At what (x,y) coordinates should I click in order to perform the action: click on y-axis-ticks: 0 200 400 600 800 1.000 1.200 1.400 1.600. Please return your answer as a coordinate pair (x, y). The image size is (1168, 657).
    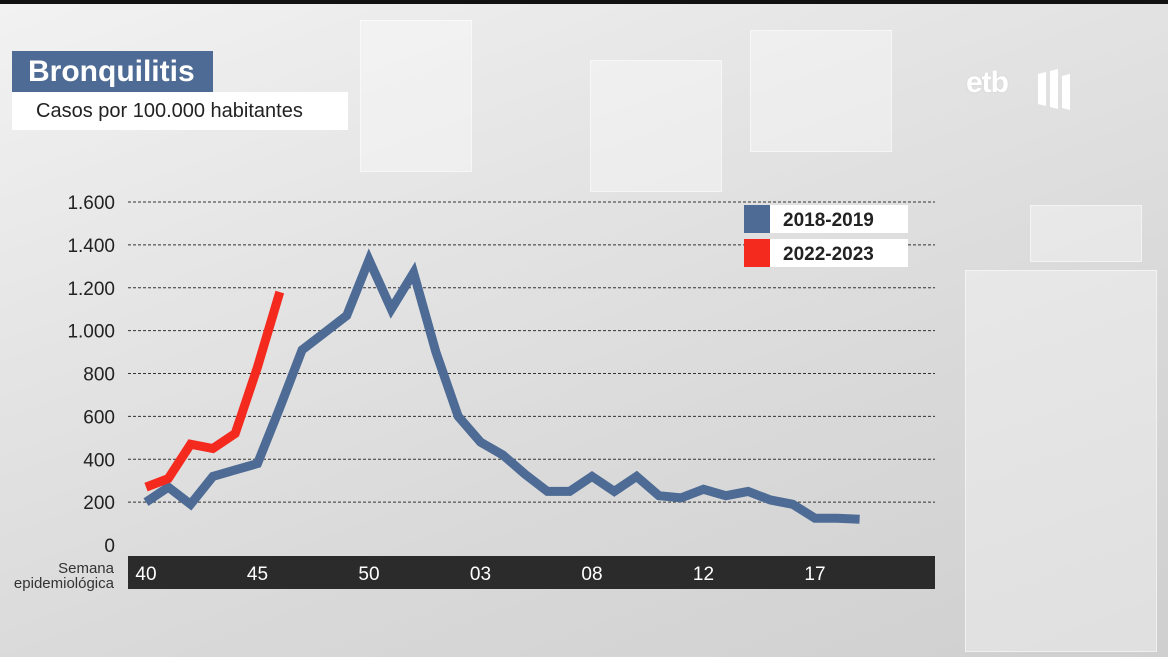
    Looking at the image, I should click on (91, 375).